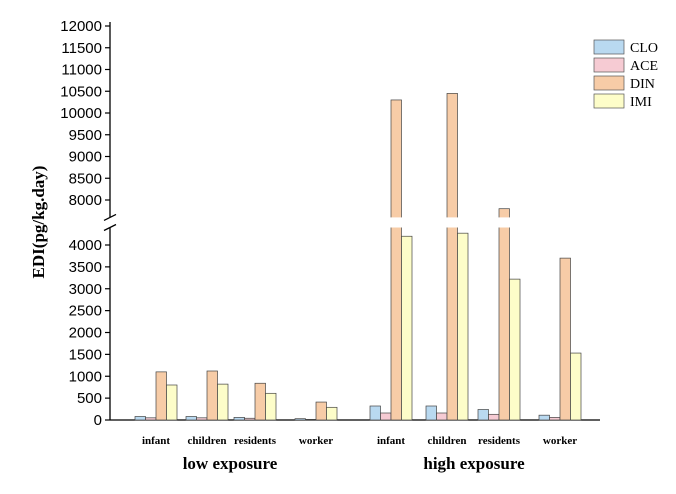 This screenshot has height=494, width=676. I want to click on y-tick-label: 10500, so click(81, 91).